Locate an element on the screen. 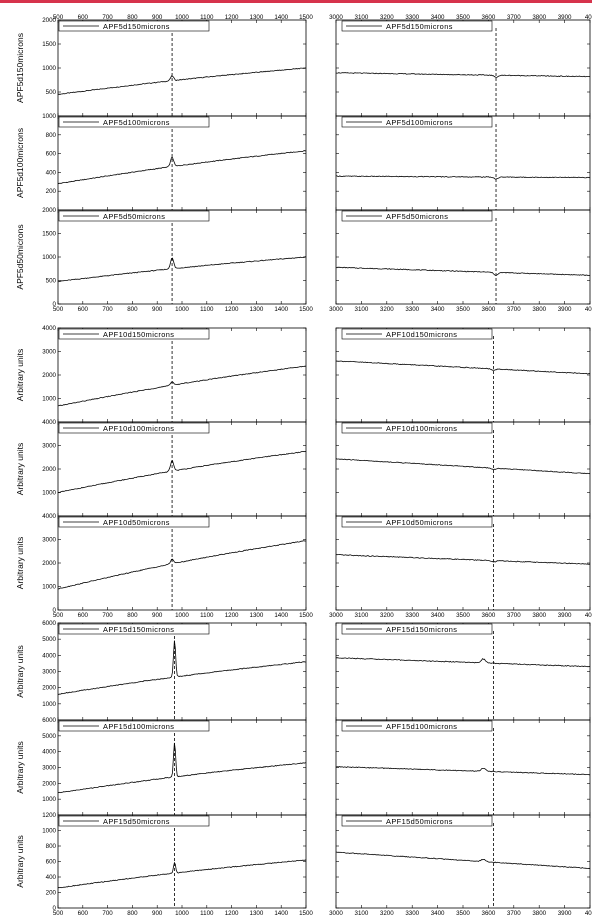 The height and width of the screenshot is (924, 592). legend-label: APF10d150microns is located at coordinates (421, 334).